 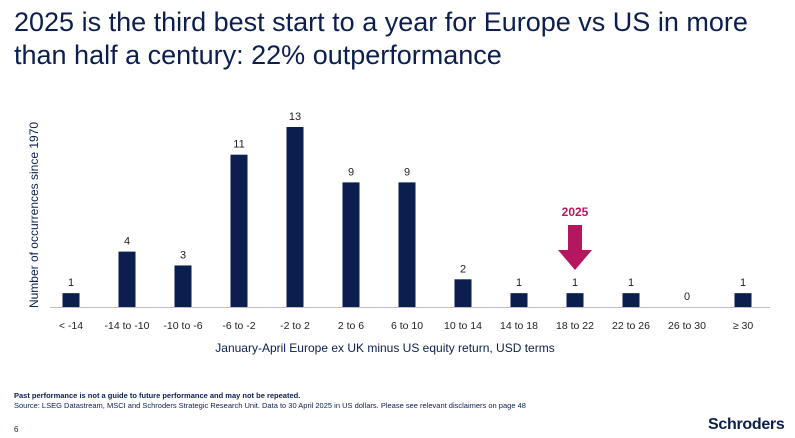 What do you see at coordinates (463, 269) in the screenshot?
I see `value-label: 2` at bounding box center [463, 269].